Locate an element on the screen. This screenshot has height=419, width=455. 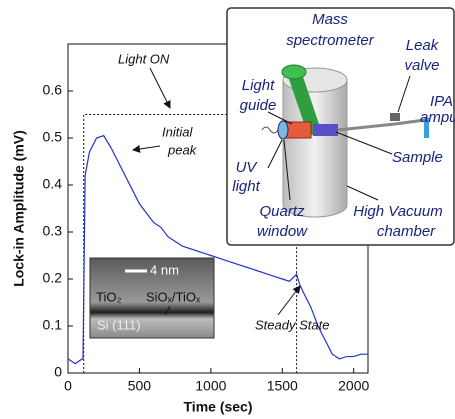
y-axis-title: Lock-in Amplitude (mV) is located at coordinates (19, 208).